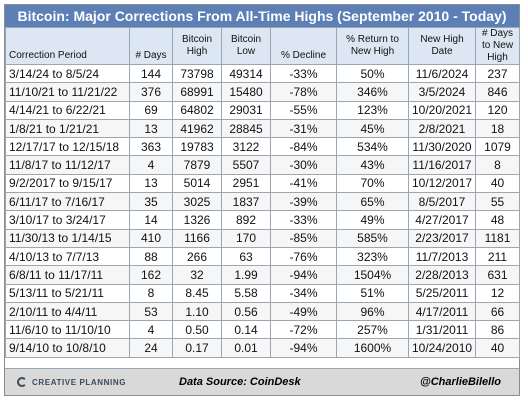  Describe the element at coordinates (372, 311) in the screenshot. I see `cell-return: 96%` at that location.